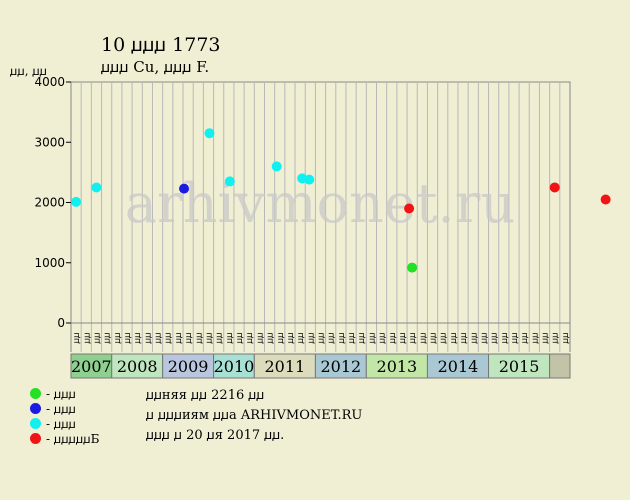 This screenshot has height=500, width=630. I want to click on watermark: arhivmonet.ru, so click(320, 203).